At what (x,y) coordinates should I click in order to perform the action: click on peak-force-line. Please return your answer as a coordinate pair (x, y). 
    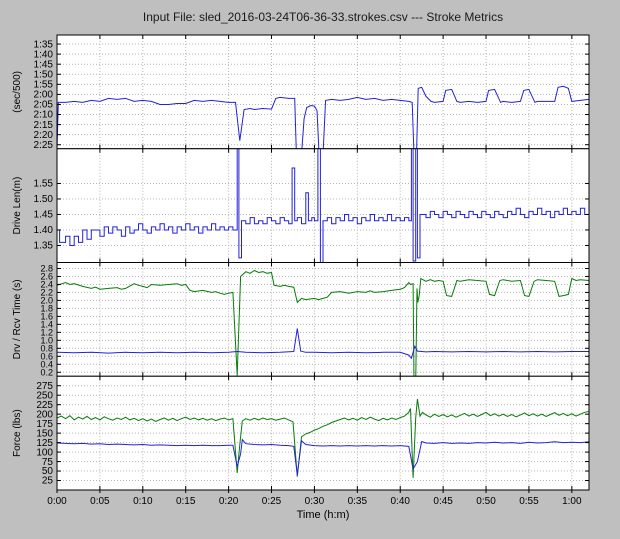
    Looking at the image, I should click on (323, 438).